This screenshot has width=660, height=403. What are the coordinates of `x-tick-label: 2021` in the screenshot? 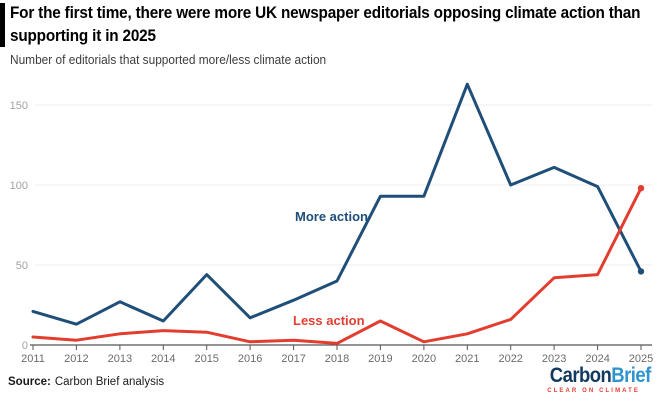 It's located at (467, 359).